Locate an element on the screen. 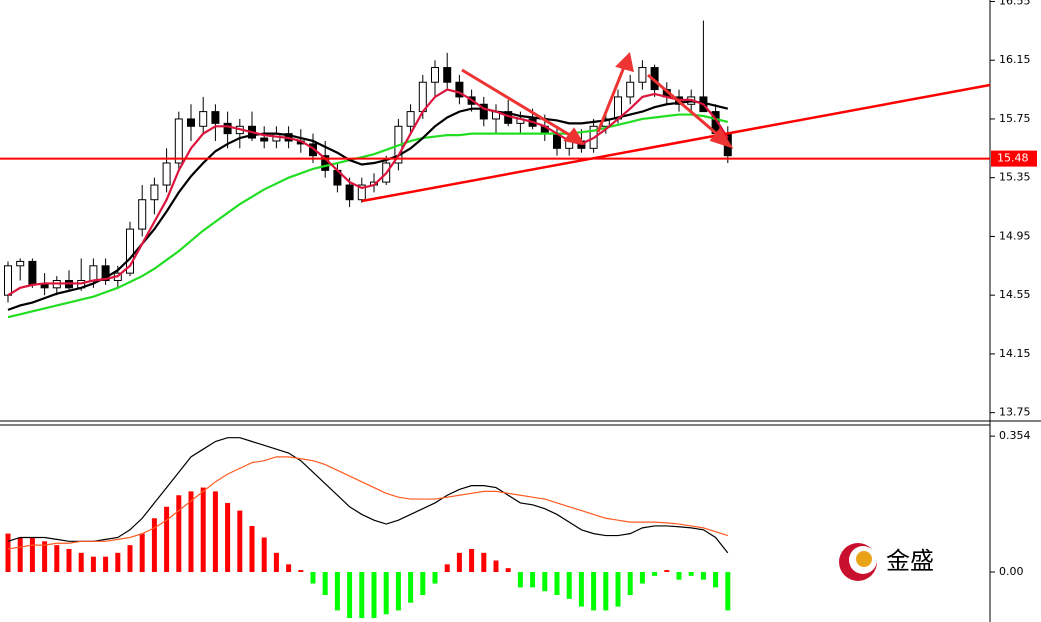  y-tick-label: 14.15 is located at coordinates (1015, 353).